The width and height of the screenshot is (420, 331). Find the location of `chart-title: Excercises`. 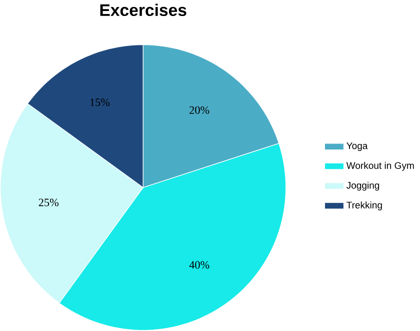

chart-title: Excercises is located at coordinates (143, 10).